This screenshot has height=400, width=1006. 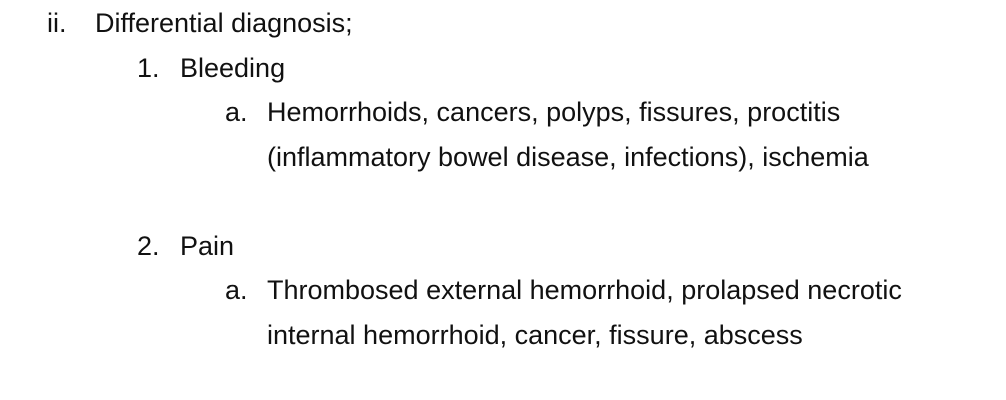 I want to click on list-marker-1: 1., so click(x=148, y=68).